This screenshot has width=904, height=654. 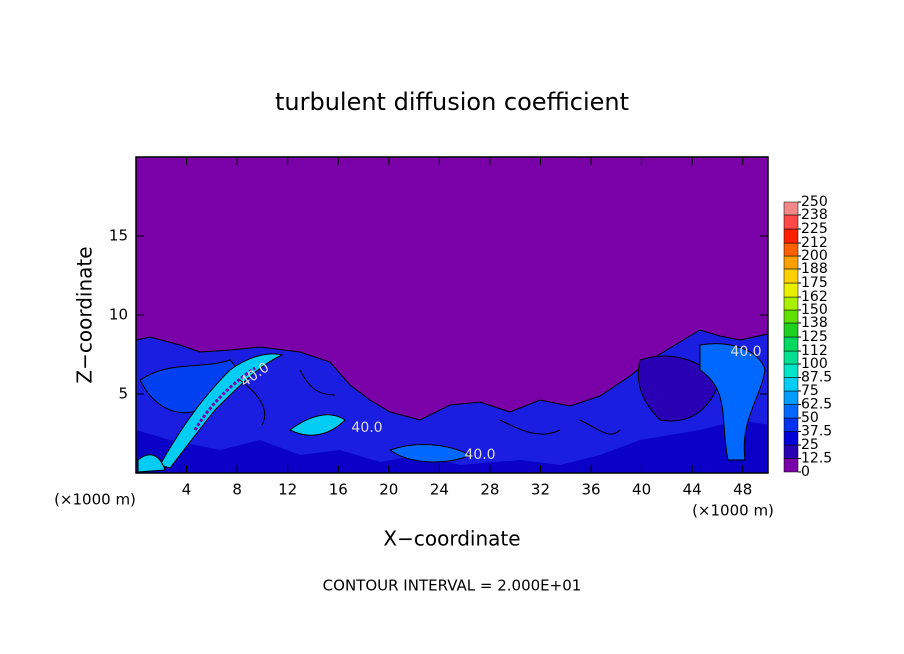 I want to click on x-tick-label: 12, so click(x=287, y=490).